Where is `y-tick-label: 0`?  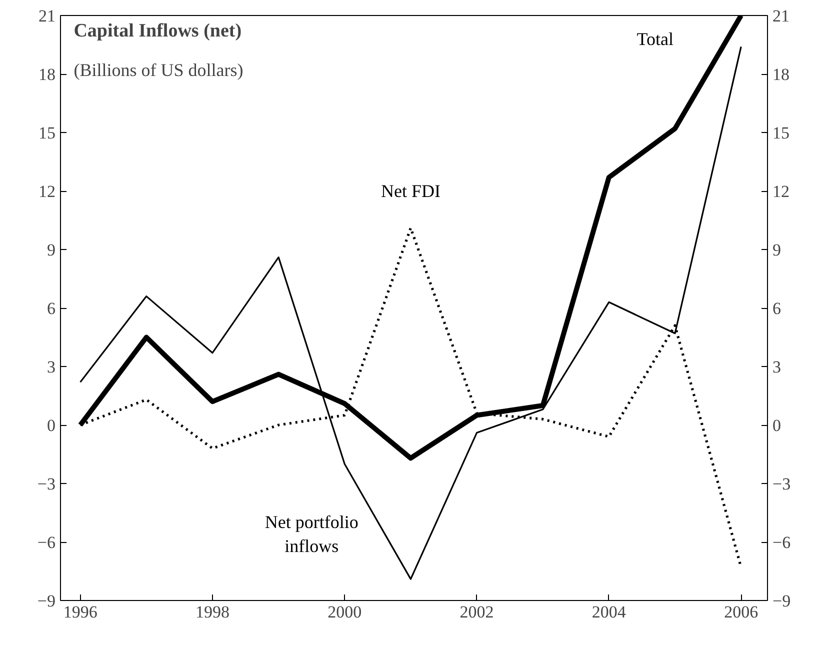
y-tick-label: 0 is located at coordinates (51, 425).